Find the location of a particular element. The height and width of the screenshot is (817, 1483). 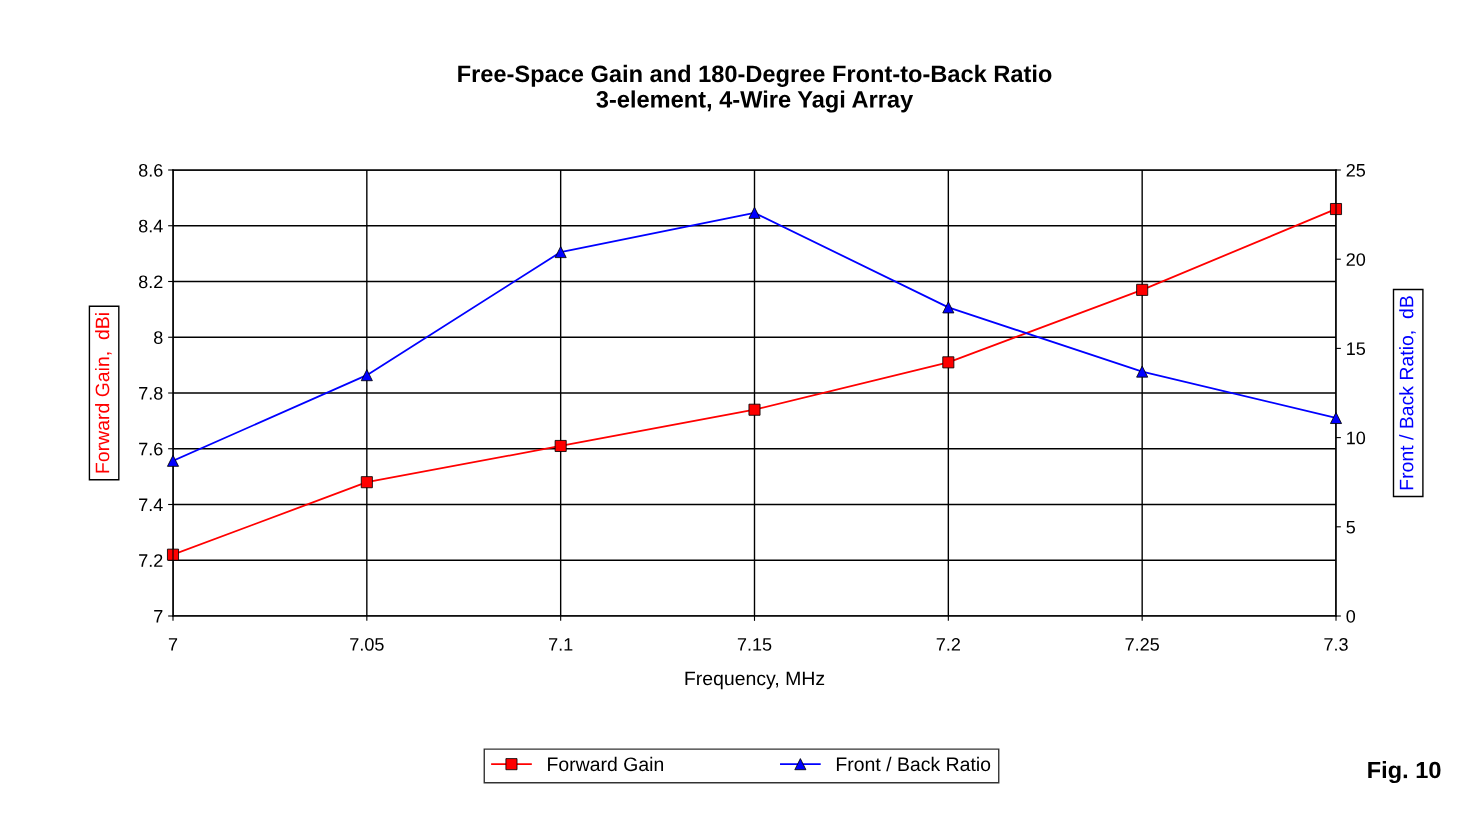

y-tick-label: 7.6 is located at coordinates (151, 449).